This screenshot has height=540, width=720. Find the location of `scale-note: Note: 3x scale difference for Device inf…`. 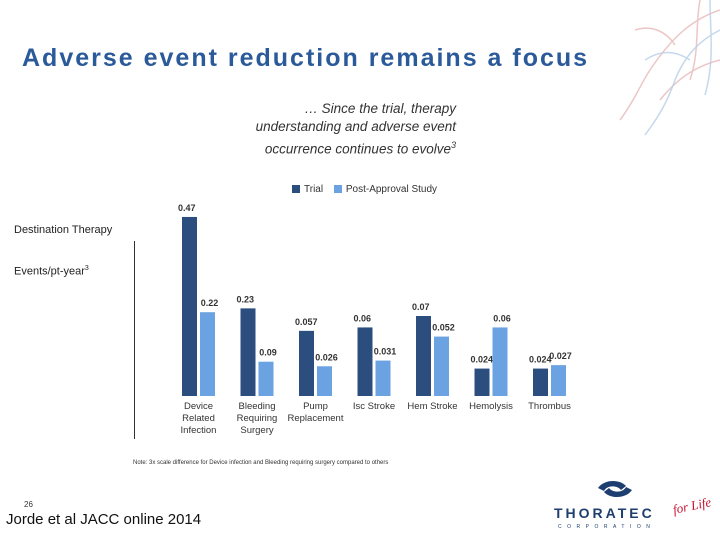

scale-note: Note: 3x scale difference for Device inf… is located at coordinates (261, 463).